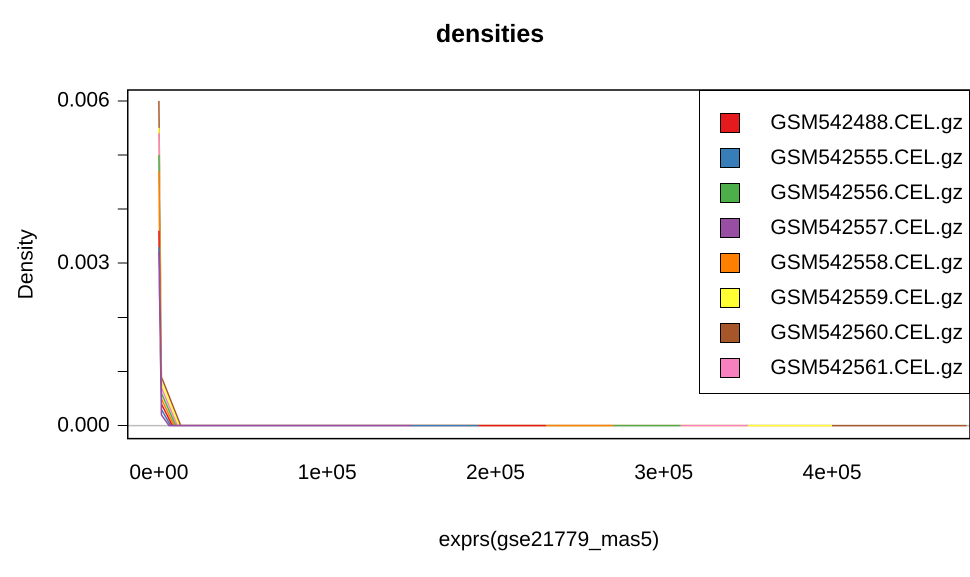 This screenshot has width=970, height=577. I want to click on legend-label: GSM542555.CEL.gz, so click(866, 158).